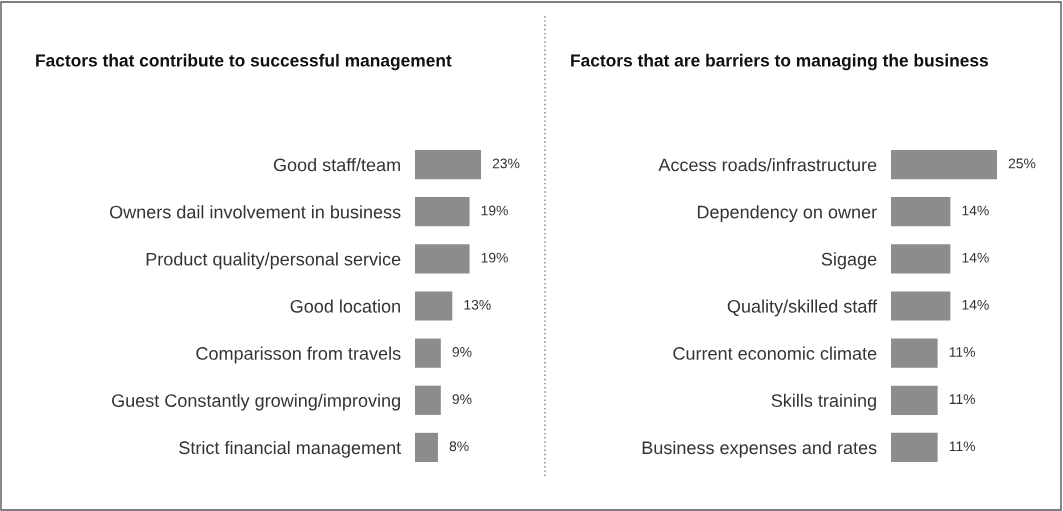 The image size is (1063, 511). I want to click on y-tick-label: Sigage, so click(849, 261).